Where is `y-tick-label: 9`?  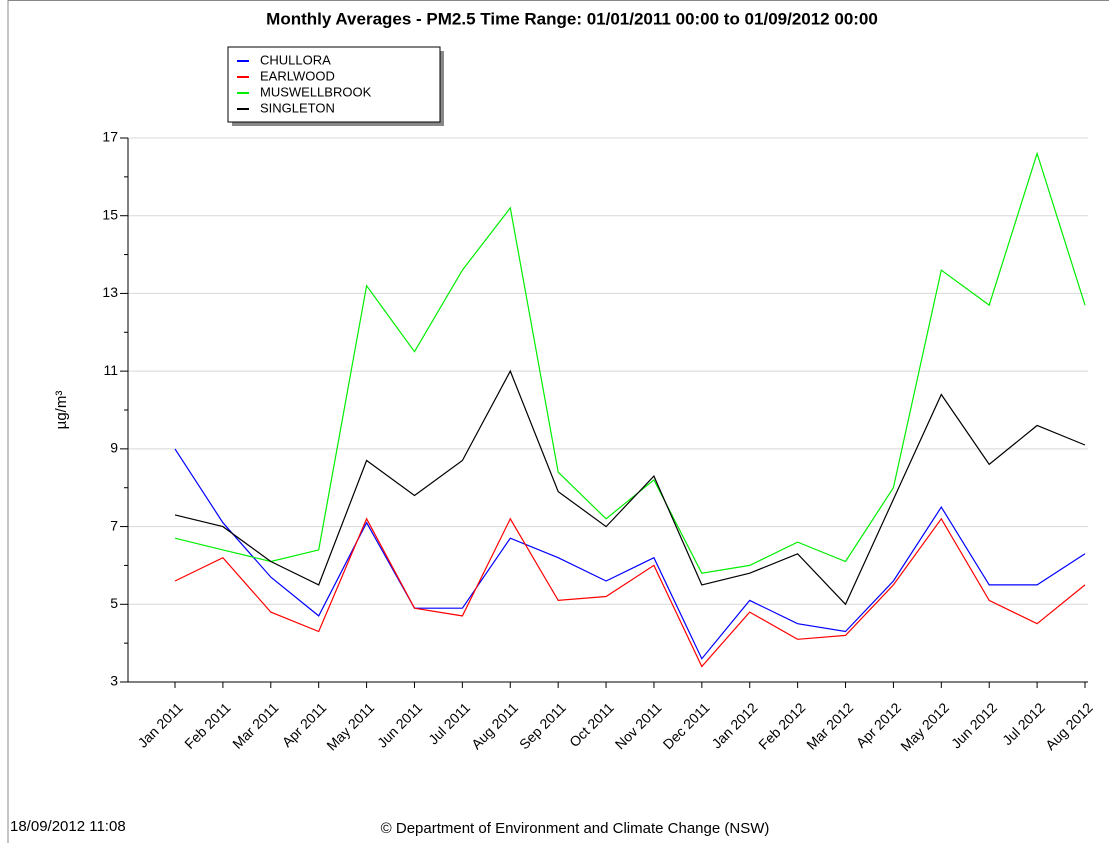
y-tick-label: 9 is located at coordinates (114, 448).